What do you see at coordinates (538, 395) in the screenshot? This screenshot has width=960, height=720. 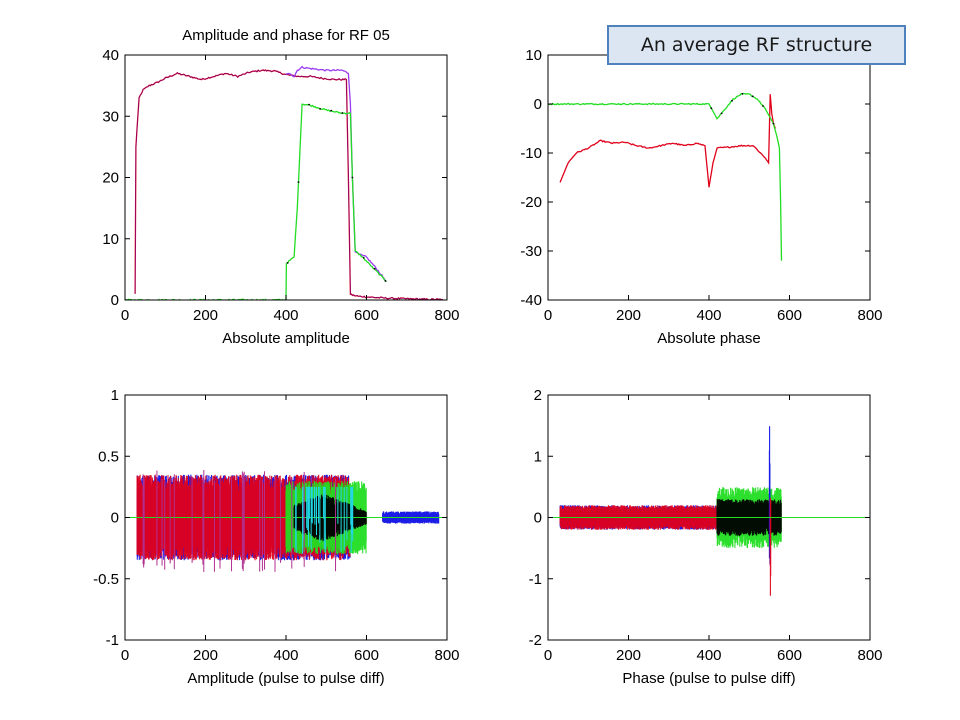 I see `y-tick-label: 2` at bounding box center [538, 395].